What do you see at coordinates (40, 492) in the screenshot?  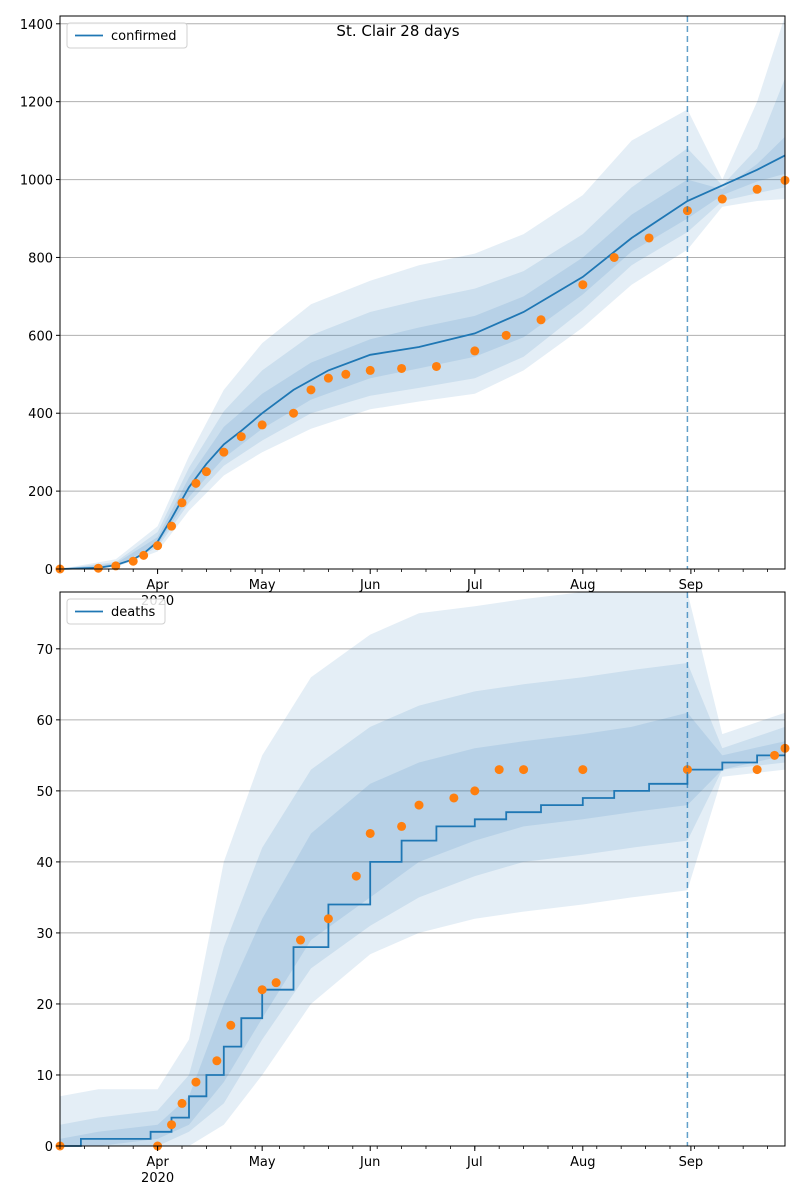 I see `y-tick-label: 200` at bounding box center [40, 492].